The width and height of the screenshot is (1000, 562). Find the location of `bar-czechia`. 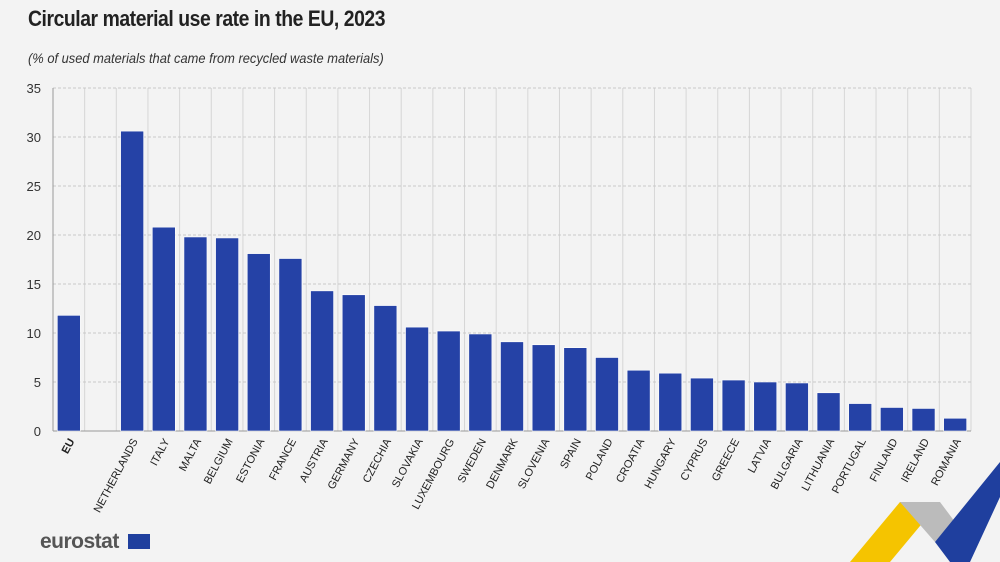

bar-czechia is located at coordinates (385, 368).